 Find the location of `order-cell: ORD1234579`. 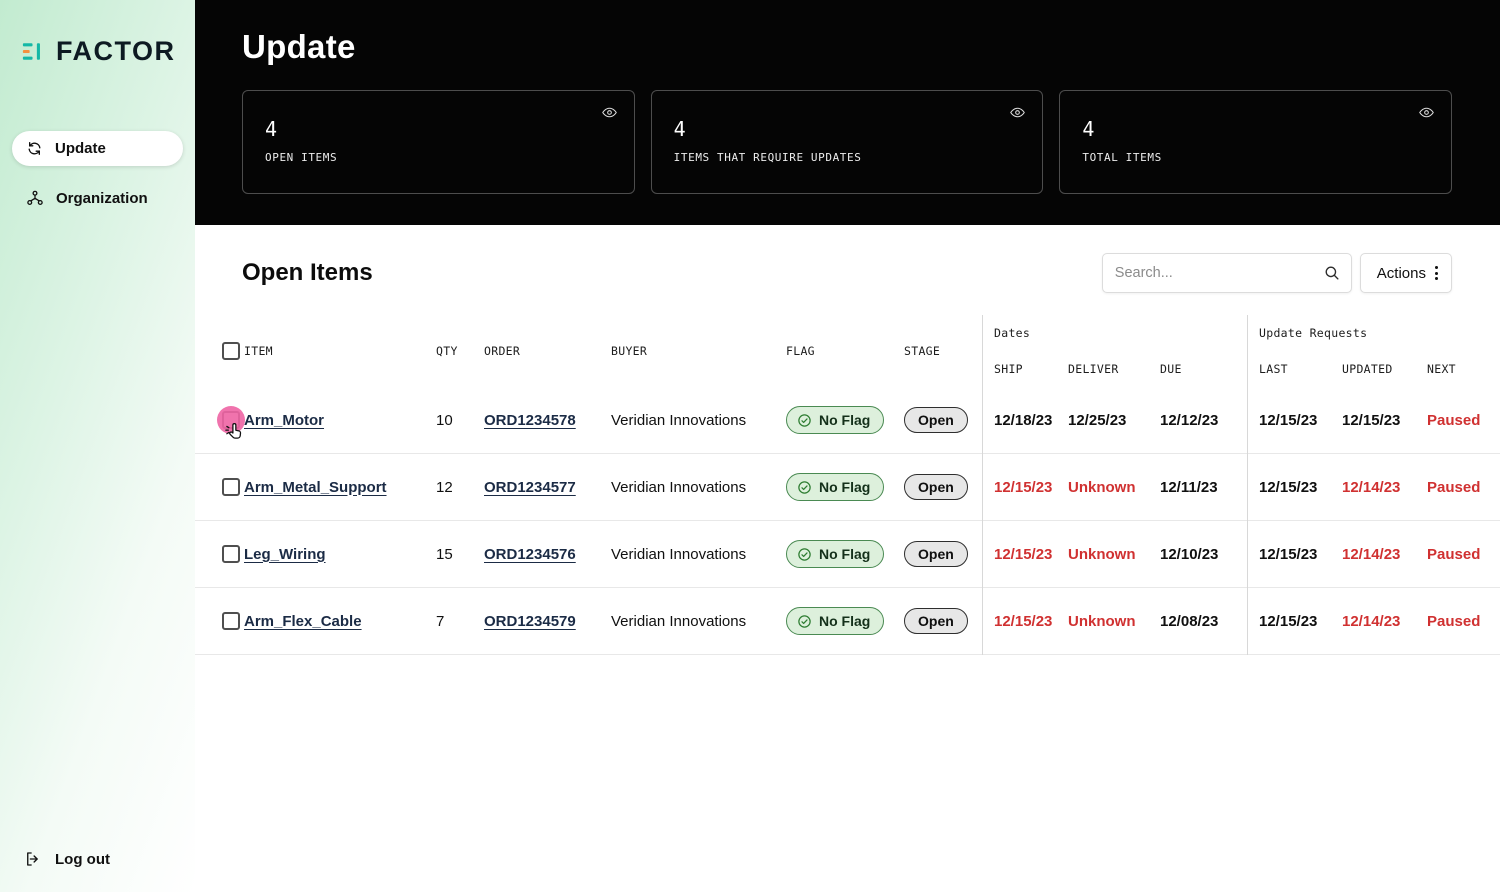

order-cell: ORD1234579 is located at coordinates (547, 621).